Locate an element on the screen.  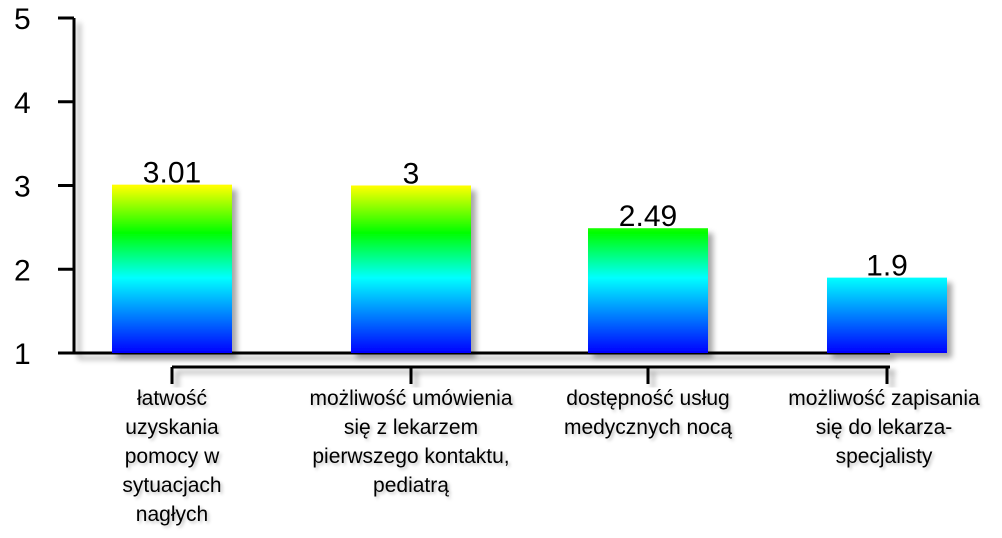
y-tick-label: 2 is located at coordinates (22, 270).